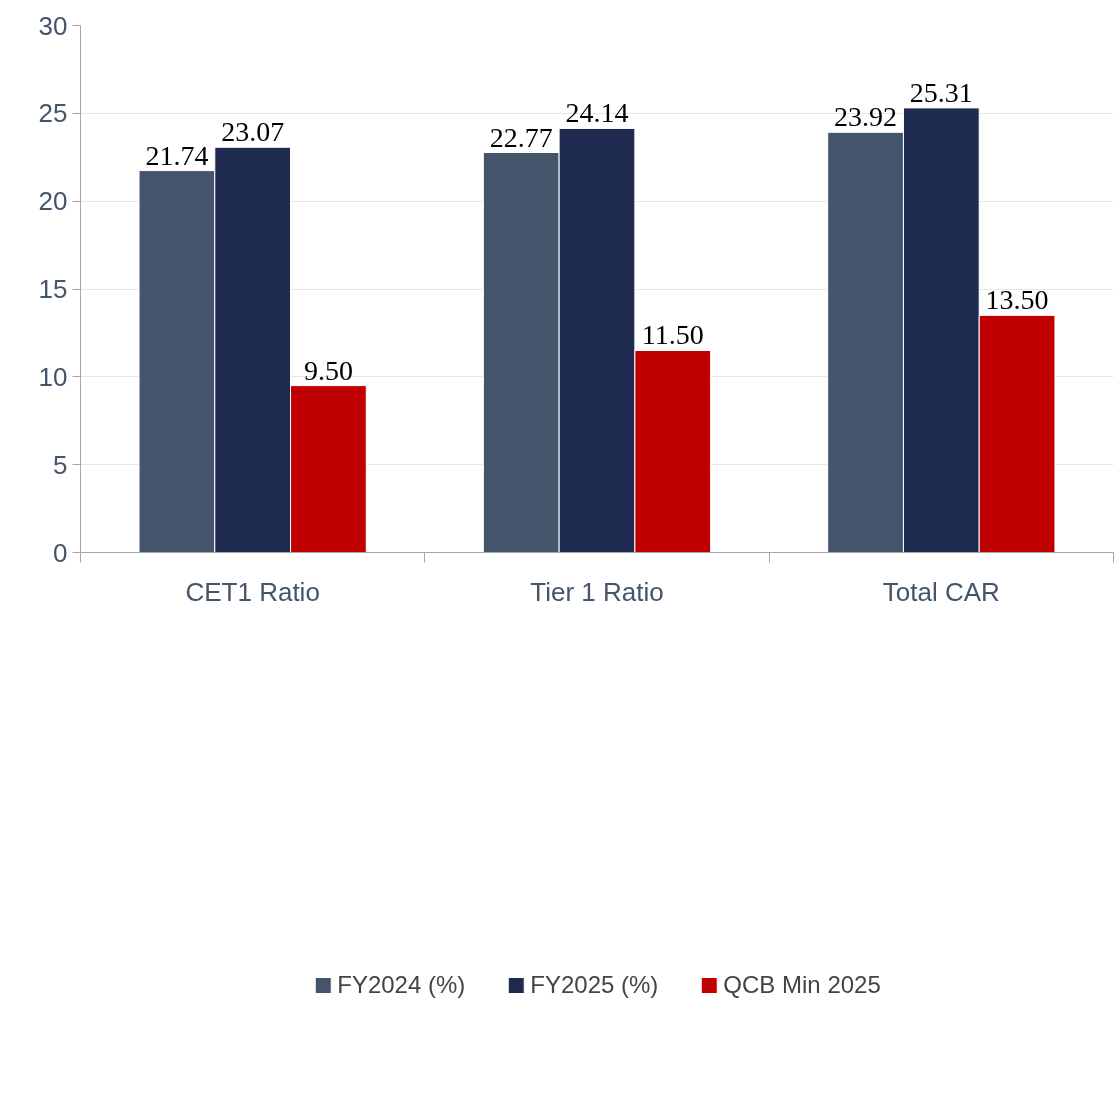 Image resolution: width=1115 pixels, height=1119 pixels. Describe the element at coordinates (672, 335) in the screenshot. I see `data-label: 11.50` at that location.